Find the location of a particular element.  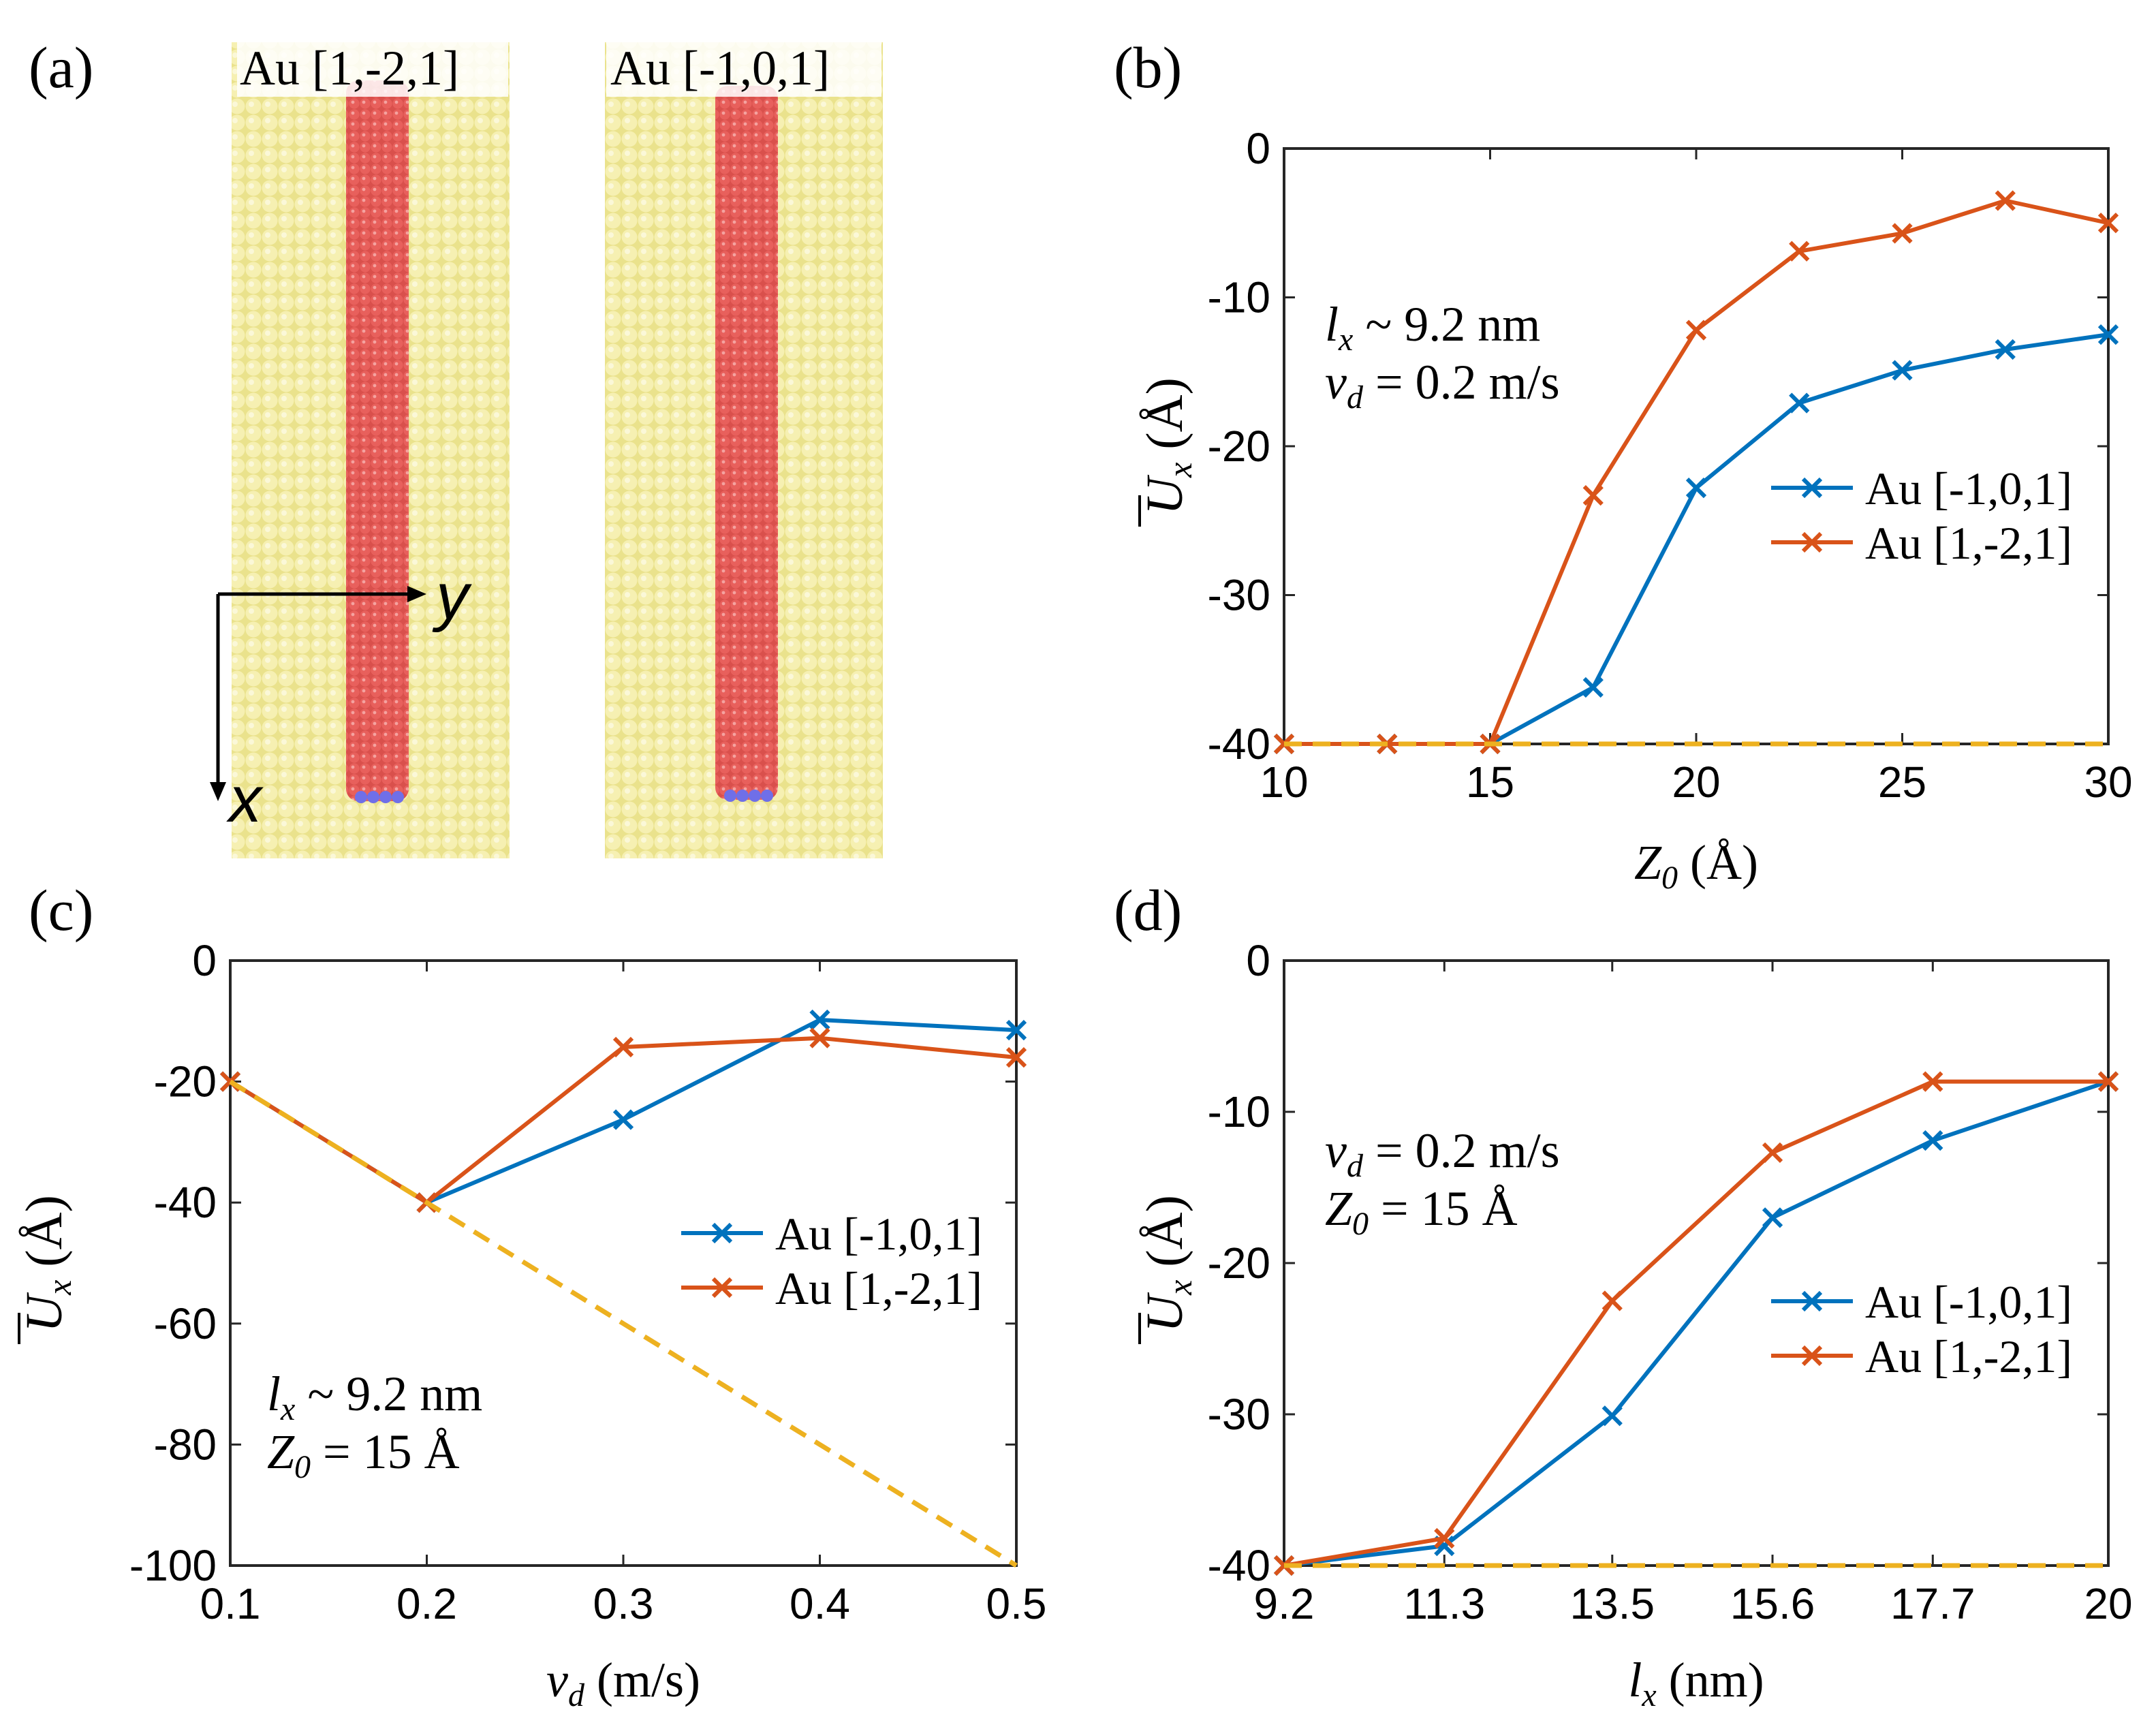

x-tick-label: 11.3 is located at coordinates (1444, 1603).